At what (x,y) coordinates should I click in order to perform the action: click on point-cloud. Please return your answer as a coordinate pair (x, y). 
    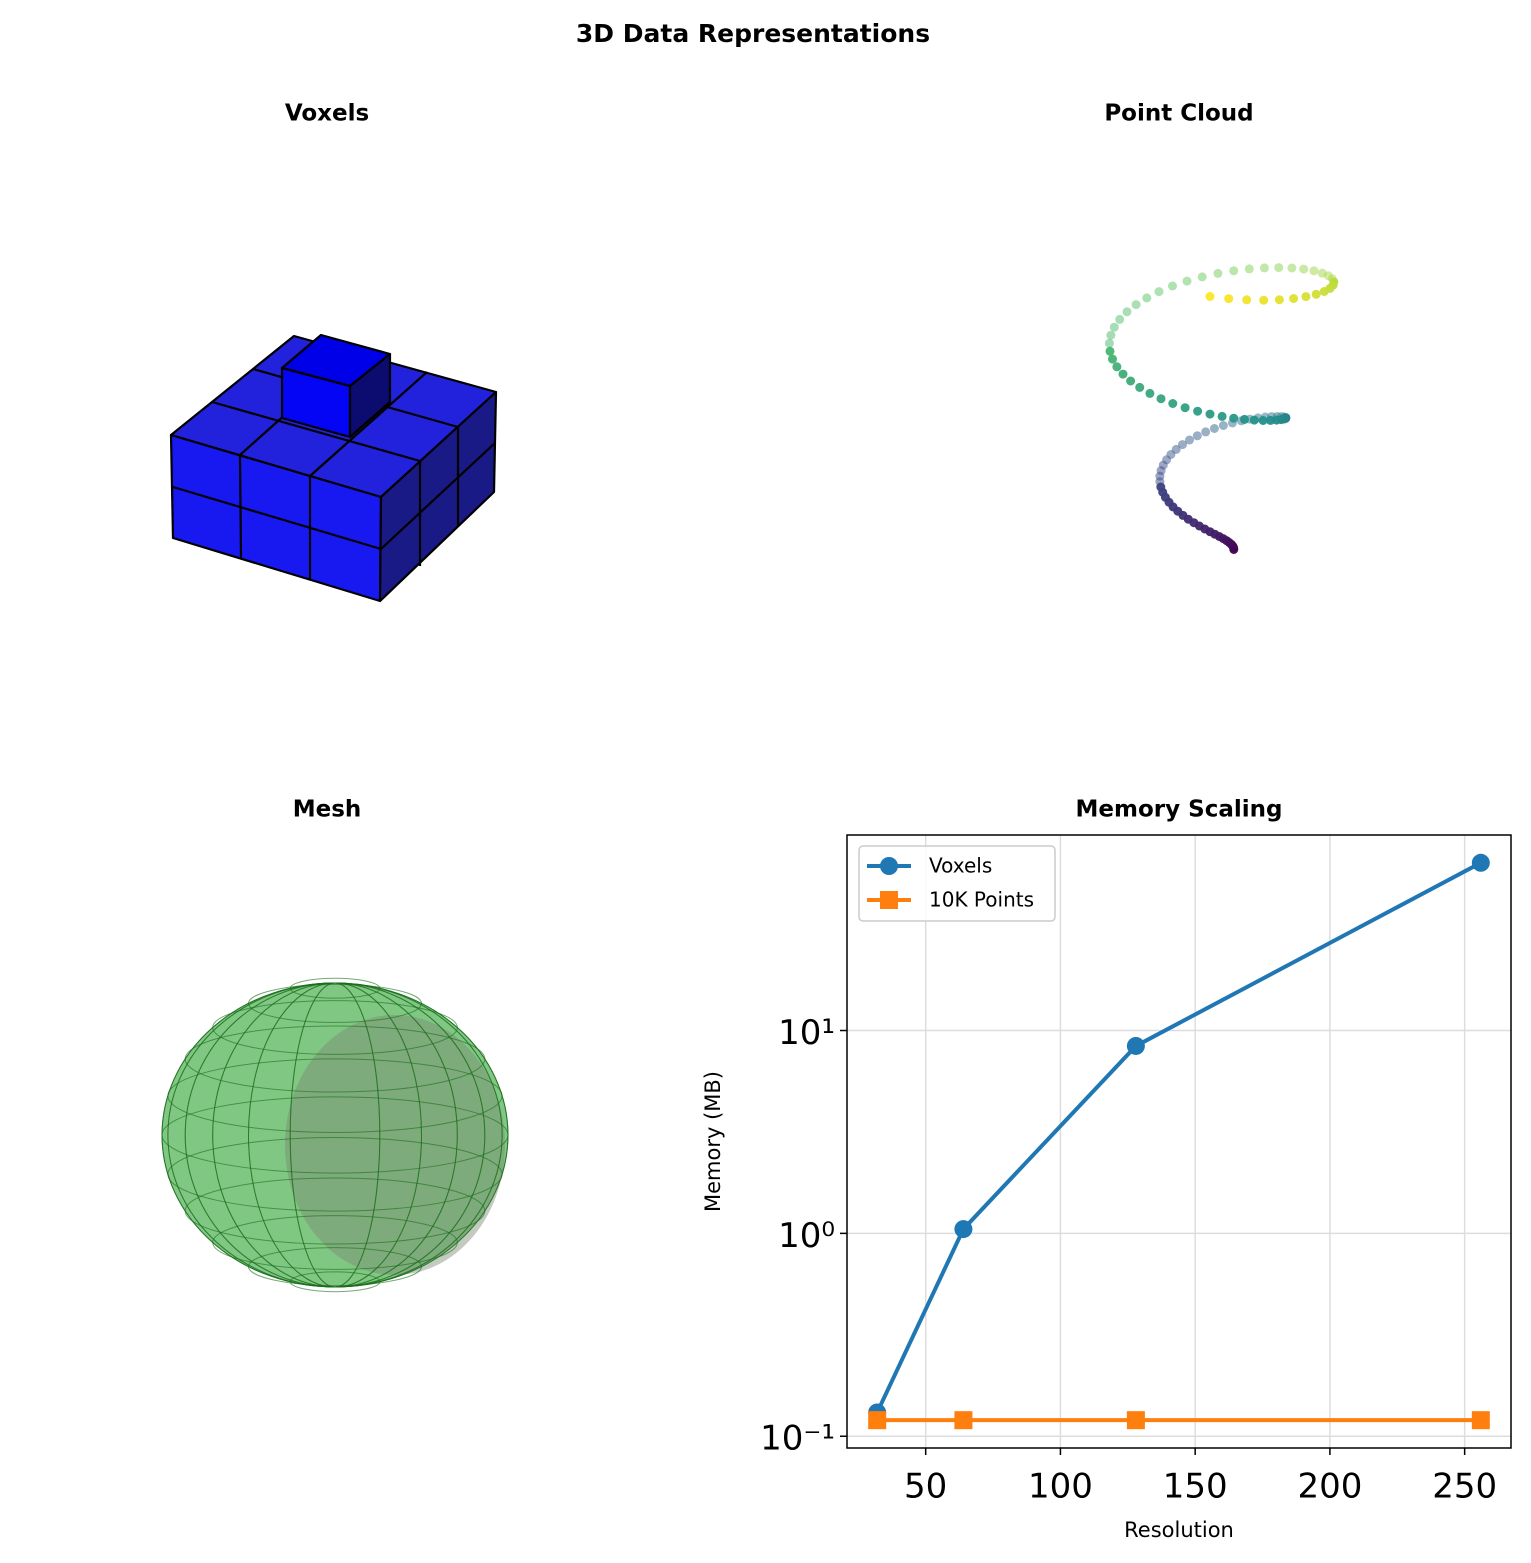
    Looking at the image, I should click on (1221, 408).